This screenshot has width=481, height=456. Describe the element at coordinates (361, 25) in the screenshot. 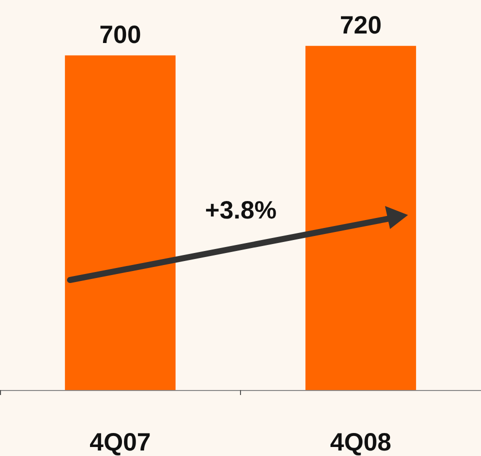

I see `data-label: 720` at that location.